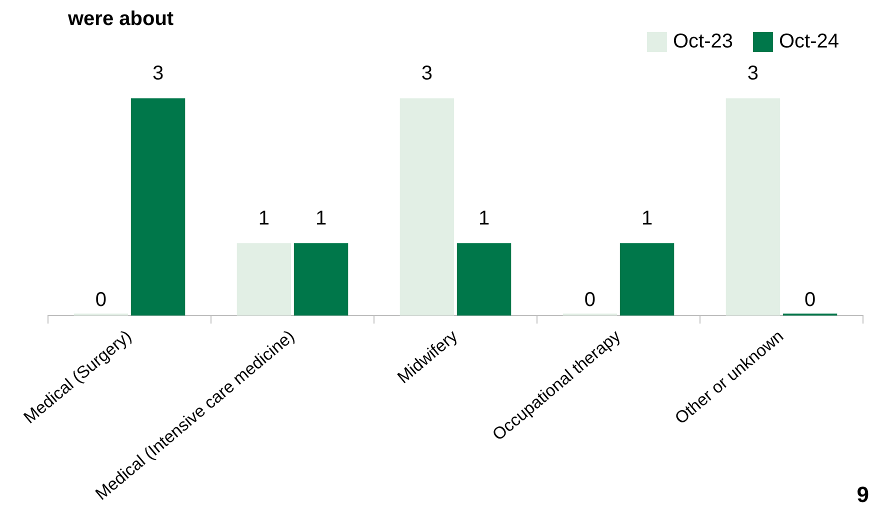 The width and height of the screenshot is (881, 517). Describe the element at coordinates (702, 41) in the screenshot. I see `legend-label: Oct-23` at that location.